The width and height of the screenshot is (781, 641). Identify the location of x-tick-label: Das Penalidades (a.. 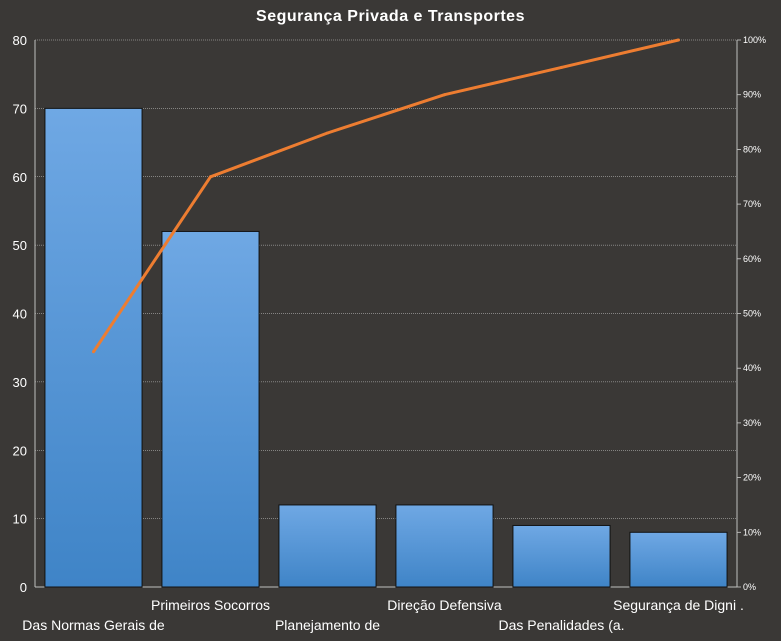
(561, 625).